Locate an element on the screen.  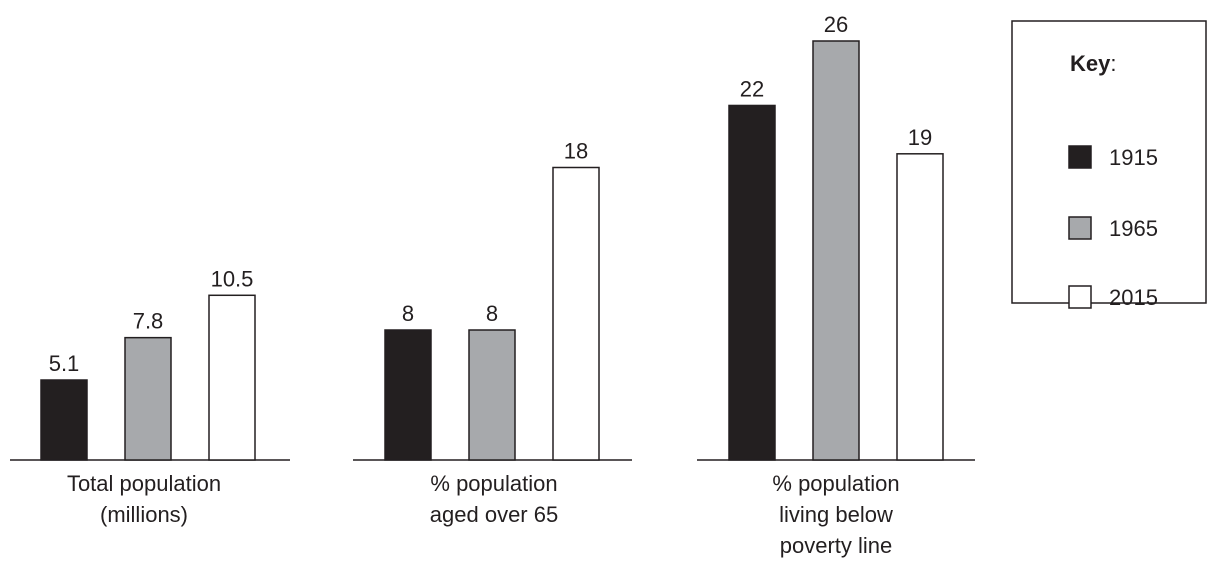
legend-title-colon: : is located at coordinates (1113, 63).